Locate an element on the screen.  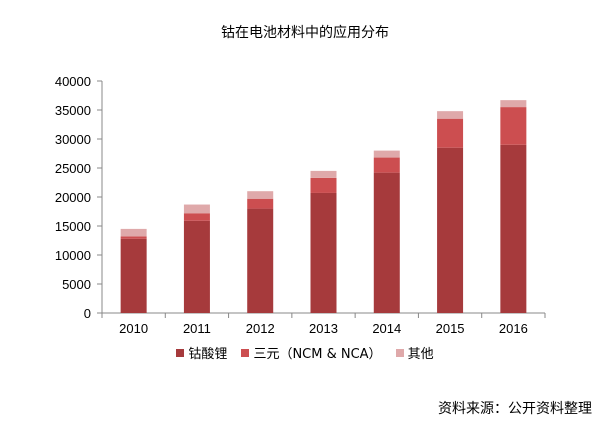
legend-item-licoo2: 钴酸锂 is located at coordinates (201, 352).